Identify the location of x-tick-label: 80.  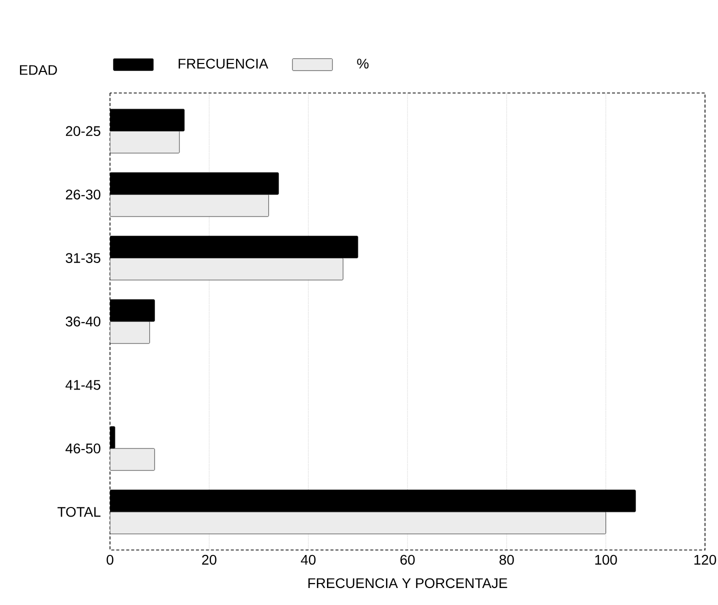
(507, 559).